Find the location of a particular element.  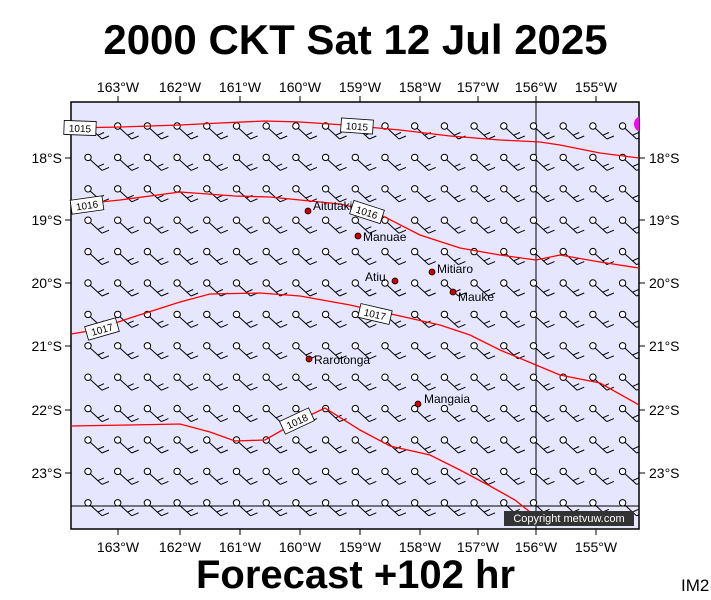

lon-label-bottom: 163°W is located at coordinates (118, 547).